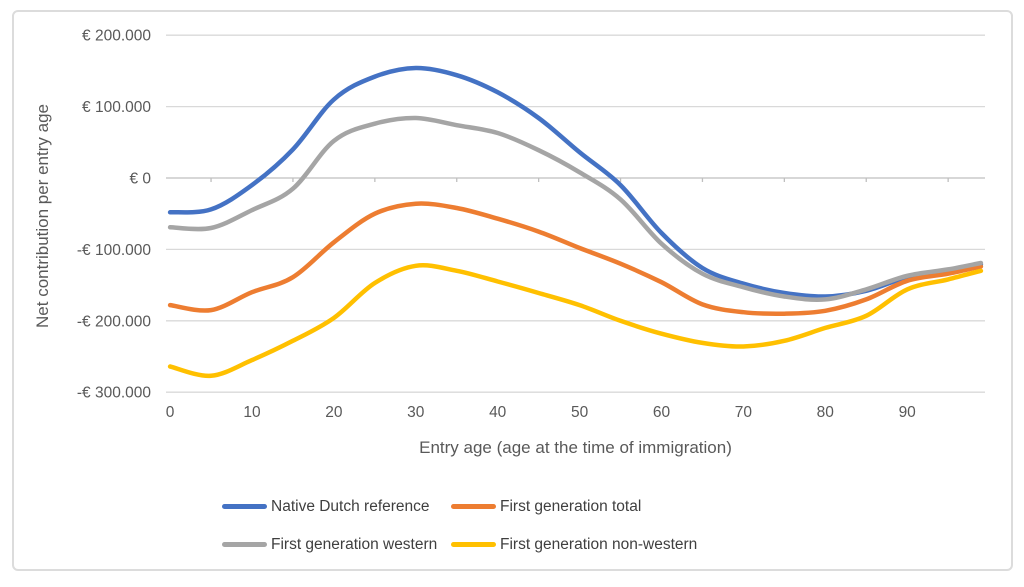 The height and width of the screenshot is (587, 1024). What do you see at coordinates (571, 506) in the screenshot?
I see `legend-label: First generation total` at bounding box center [571, 506].